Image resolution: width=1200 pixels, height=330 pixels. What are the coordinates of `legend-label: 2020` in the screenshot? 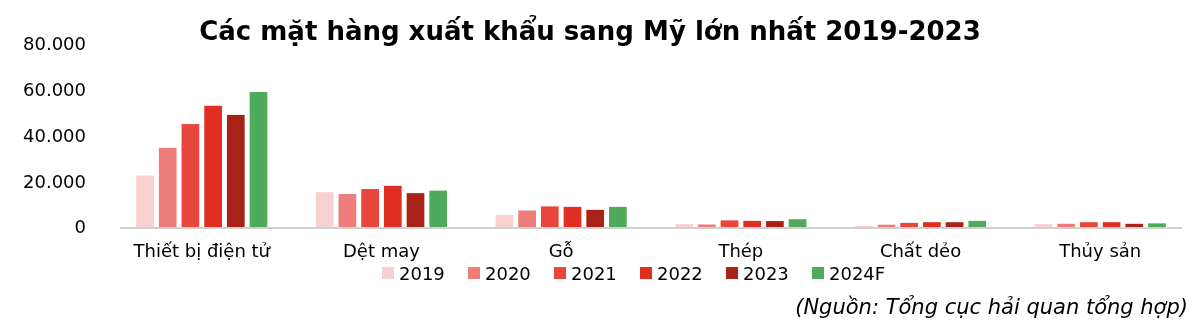 It's located at (508, 274).